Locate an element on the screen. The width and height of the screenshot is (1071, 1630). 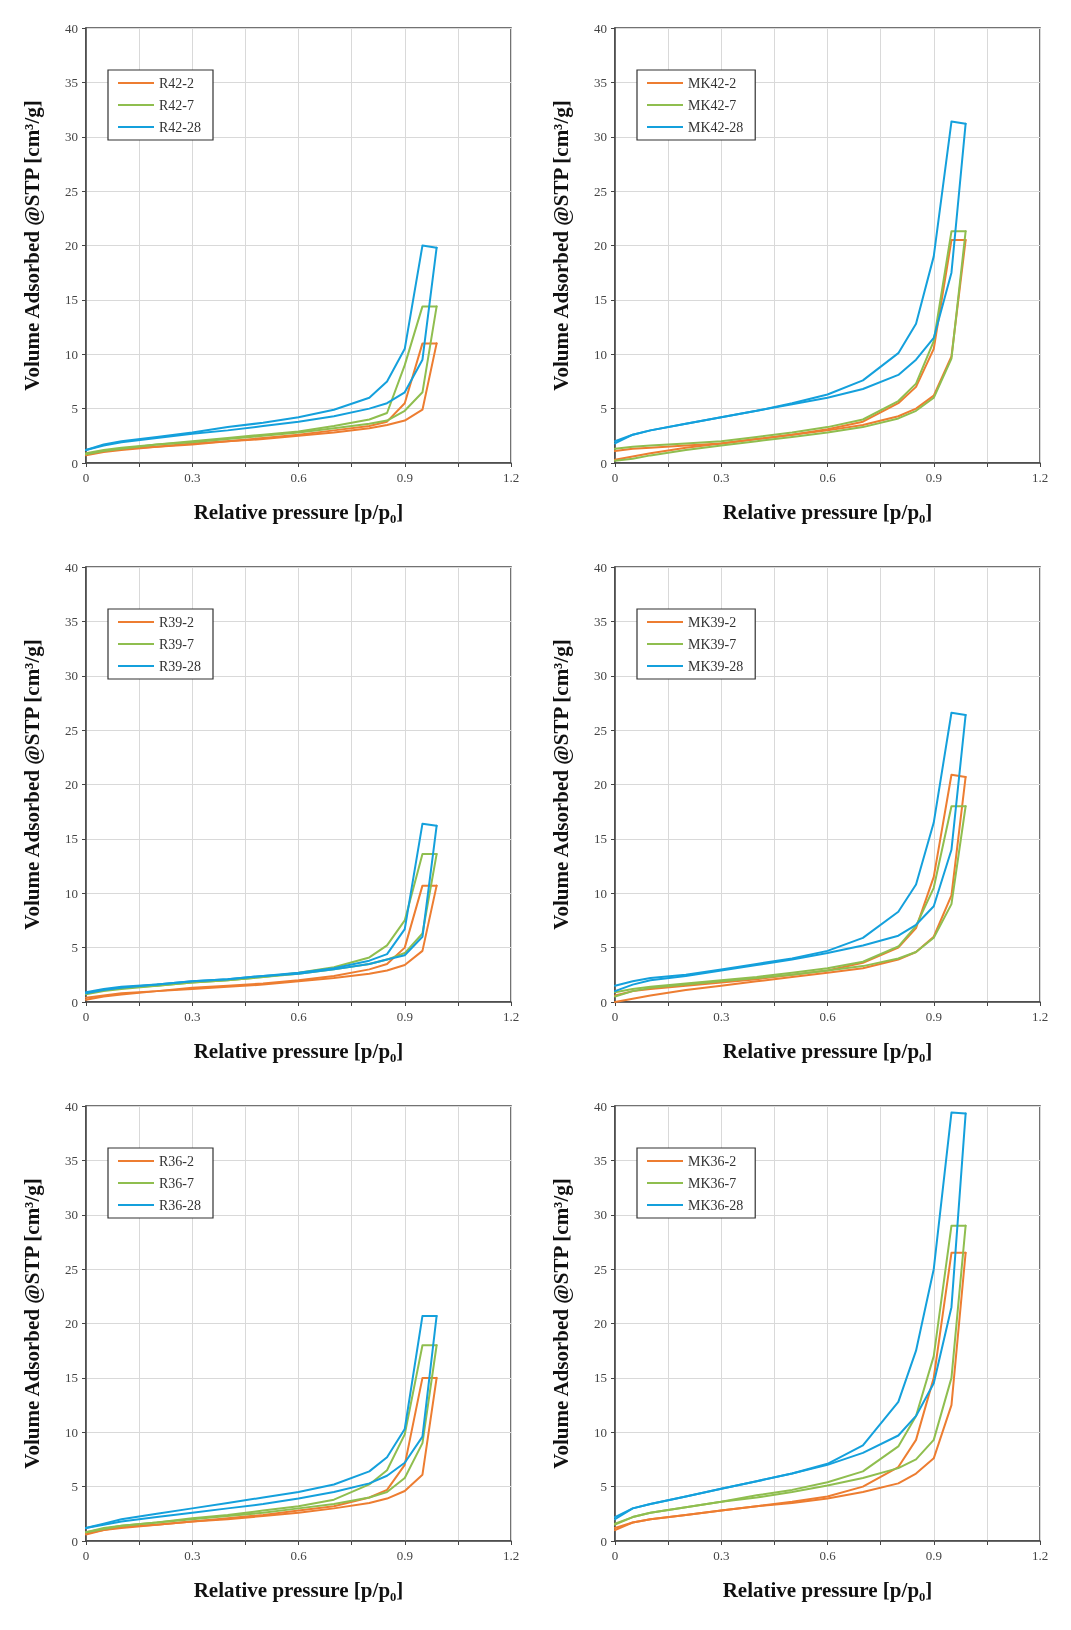
legend-label: R36-28 is located at coordinates (180, 1205).